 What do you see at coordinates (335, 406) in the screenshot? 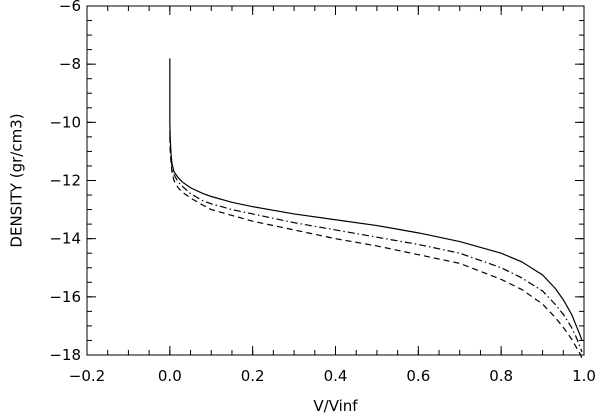
I see `x-axis-label: V/Vinf` at bounding box center [335, 406].